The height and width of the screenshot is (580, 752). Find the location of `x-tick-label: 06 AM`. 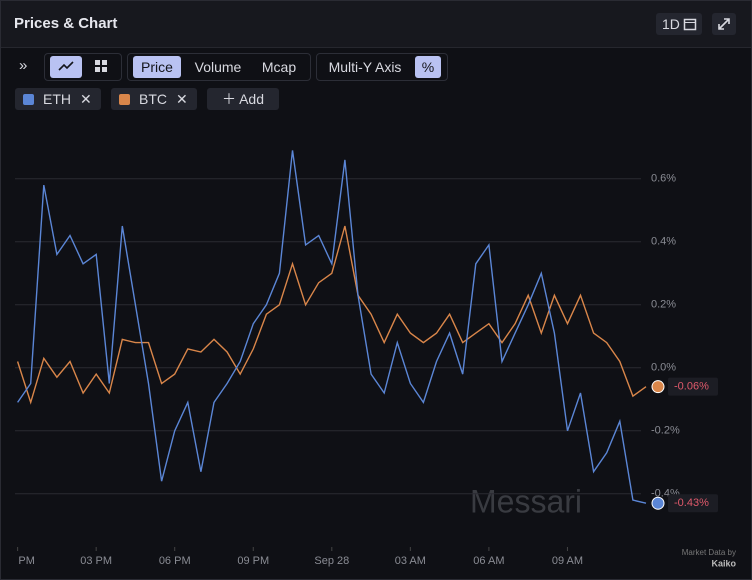

x-tick-label: 06 AM is located at coordinates (488, 561).